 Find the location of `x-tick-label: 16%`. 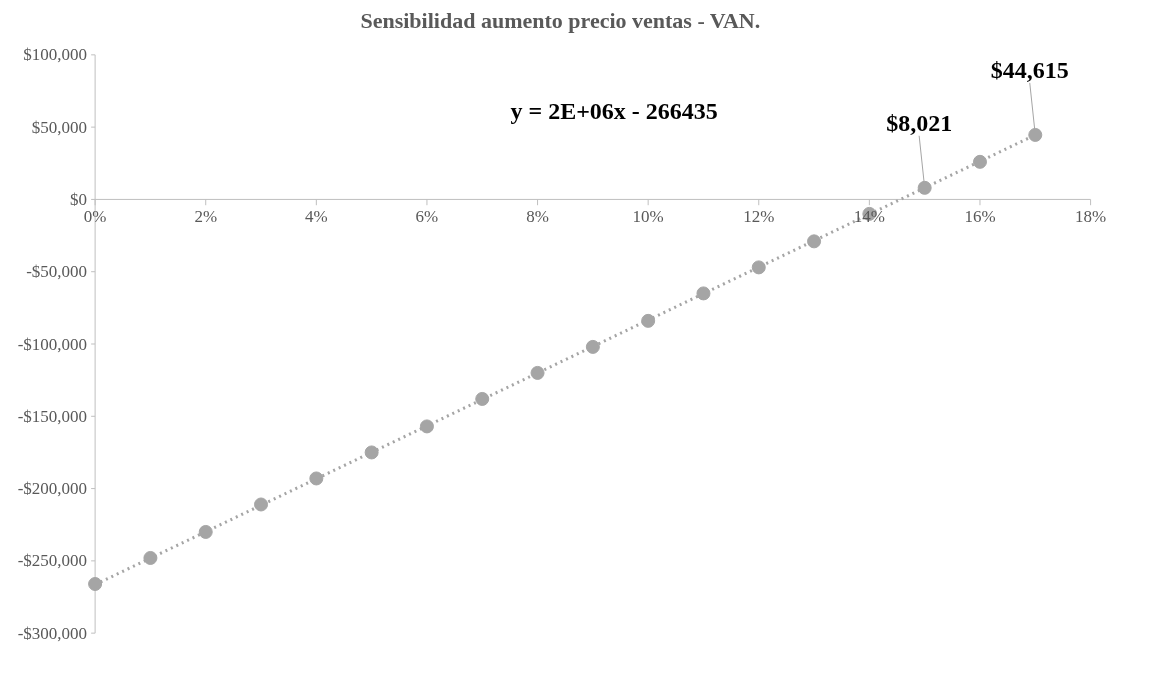

x-tick-label: 16% is located at coordinates (980, 217).